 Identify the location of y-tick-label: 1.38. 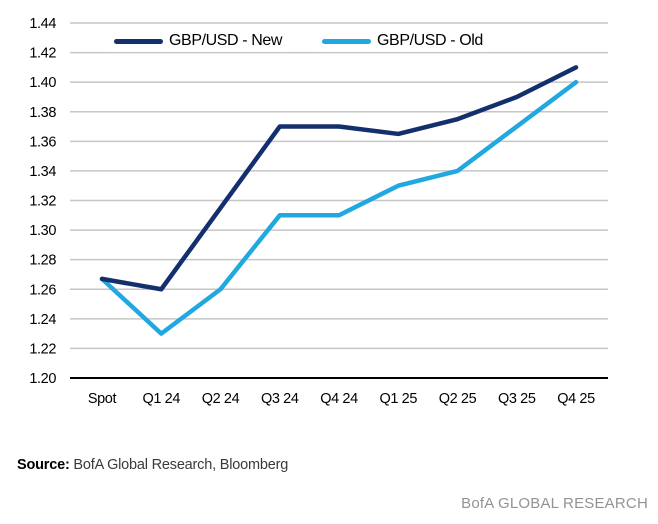
(42, 113).